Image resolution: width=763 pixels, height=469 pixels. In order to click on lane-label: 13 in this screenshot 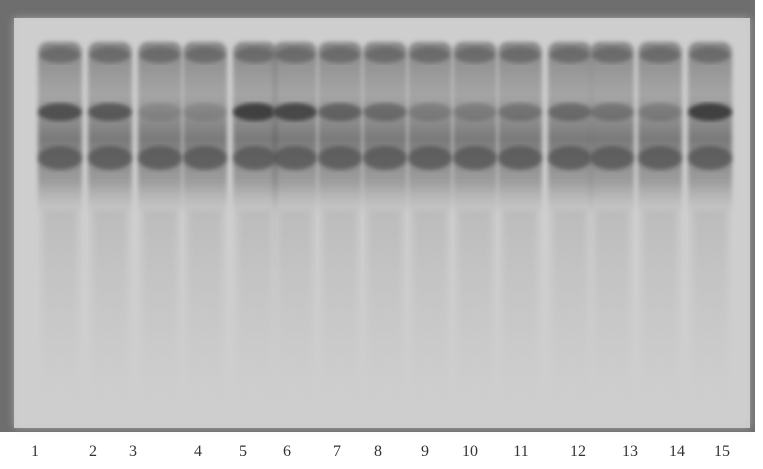, I will do `click(630, 451)`.